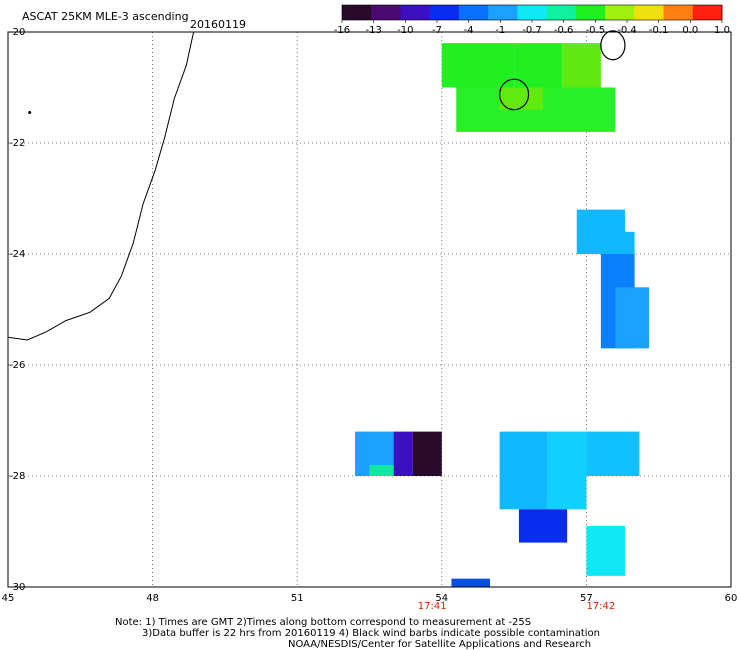 This screenshot has width=740, height=650. I want to click on pass-time-label: 17:41, so click(432, 606).